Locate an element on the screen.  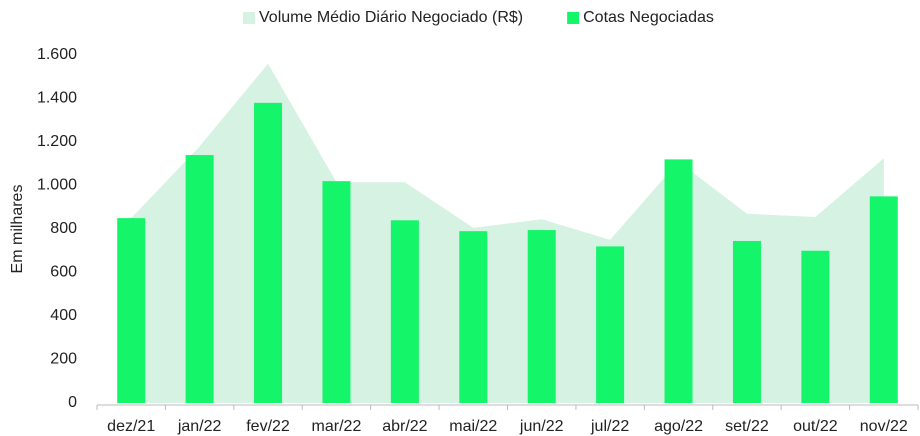
x-tick-label: dez/21 is located at coordinates (131, 426).